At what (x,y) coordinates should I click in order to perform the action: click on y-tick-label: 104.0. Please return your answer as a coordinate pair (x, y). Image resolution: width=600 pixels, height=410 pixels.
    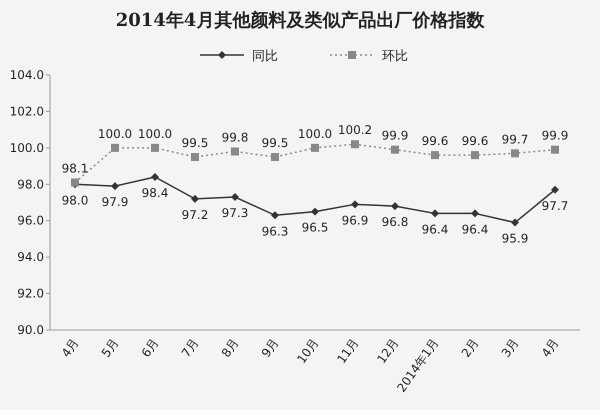
    Looking at the image, I should click on (27, 75).